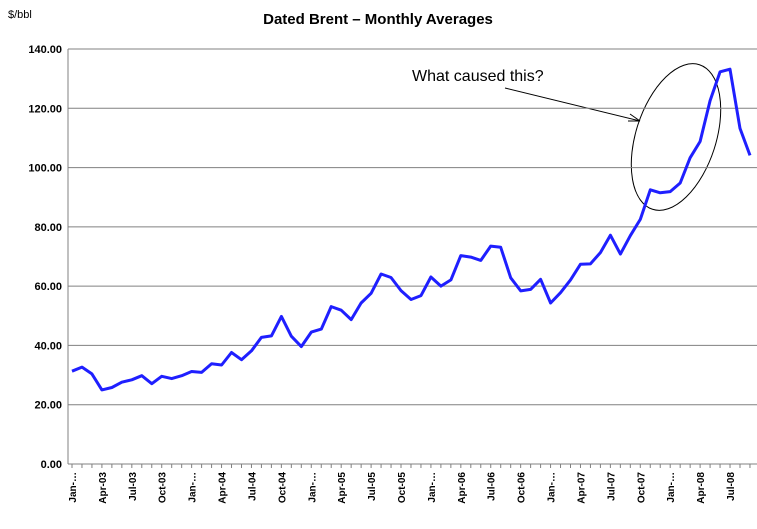 The image size is (757, 529). Describe the element at coordinates (478, 76) in the screenshot. I see `annotation: What caused this?` at that location.